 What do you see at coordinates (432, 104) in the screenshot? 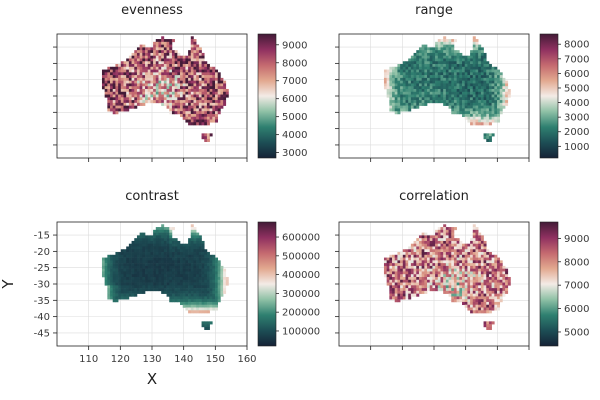
I see `axis-ticks` at bounding box center [432, 104].